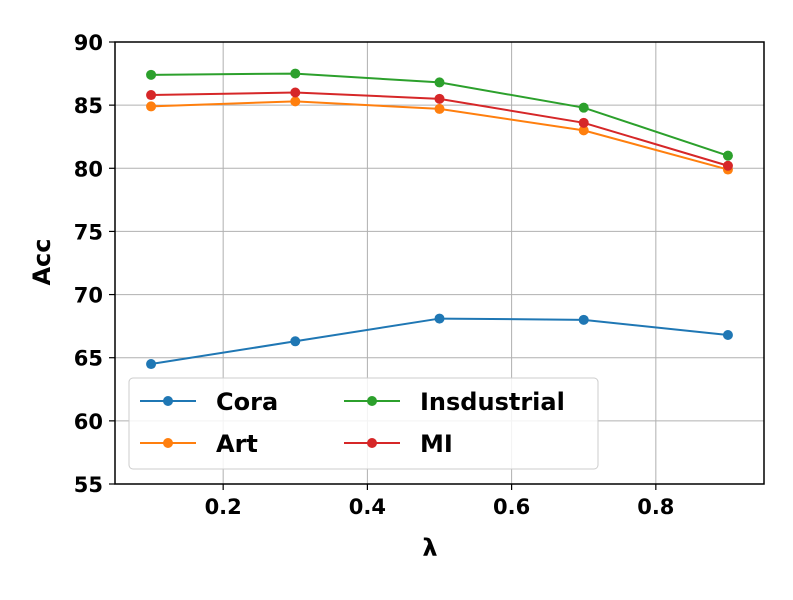  I want to click on series-insdustrial, so click(439, 114).